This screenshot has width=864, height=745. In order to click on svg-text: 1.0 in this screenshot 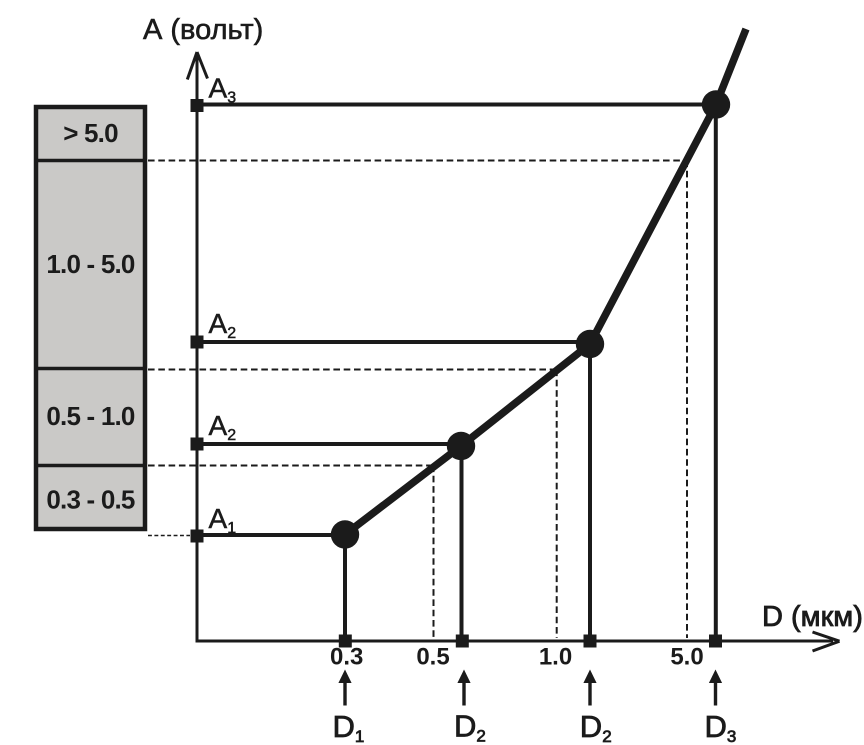, I will do `click(555, 657)`.